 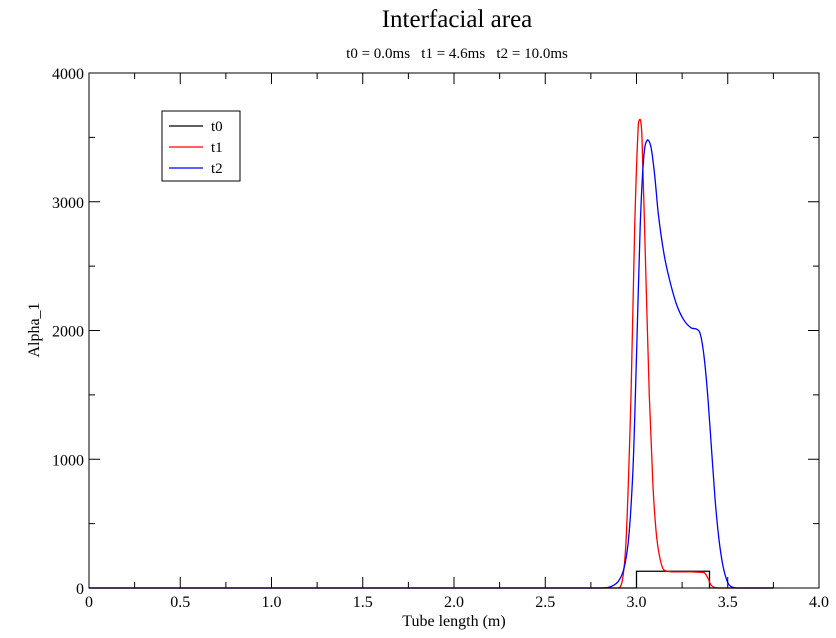 I want to click on x-tick-label: 0, so click(x=89, y=602).